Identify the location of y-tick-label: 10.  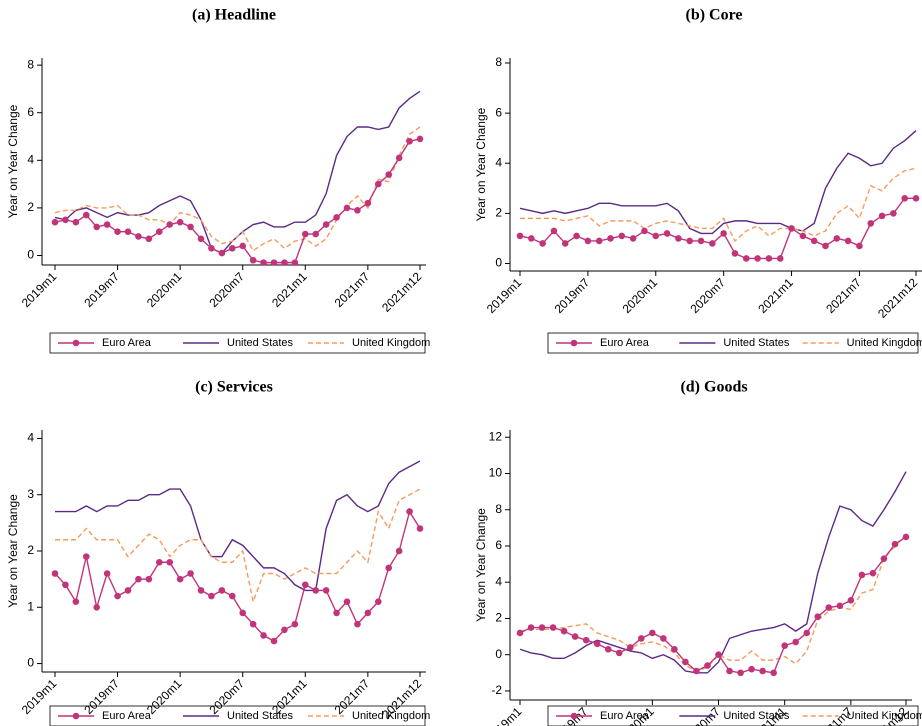
(496, 473).